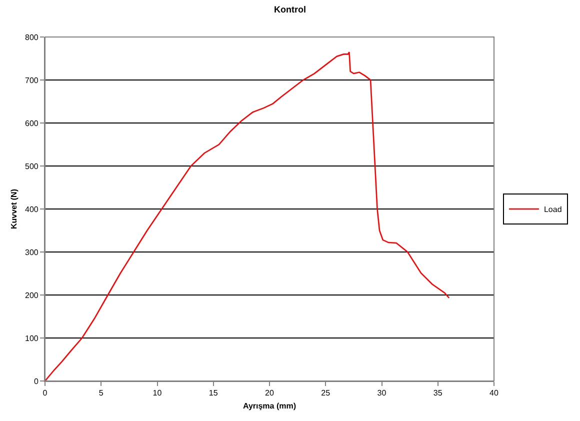 This screenshot has height=421, width=580. I want to click on x-tick-label: 25, so click(326, 393).